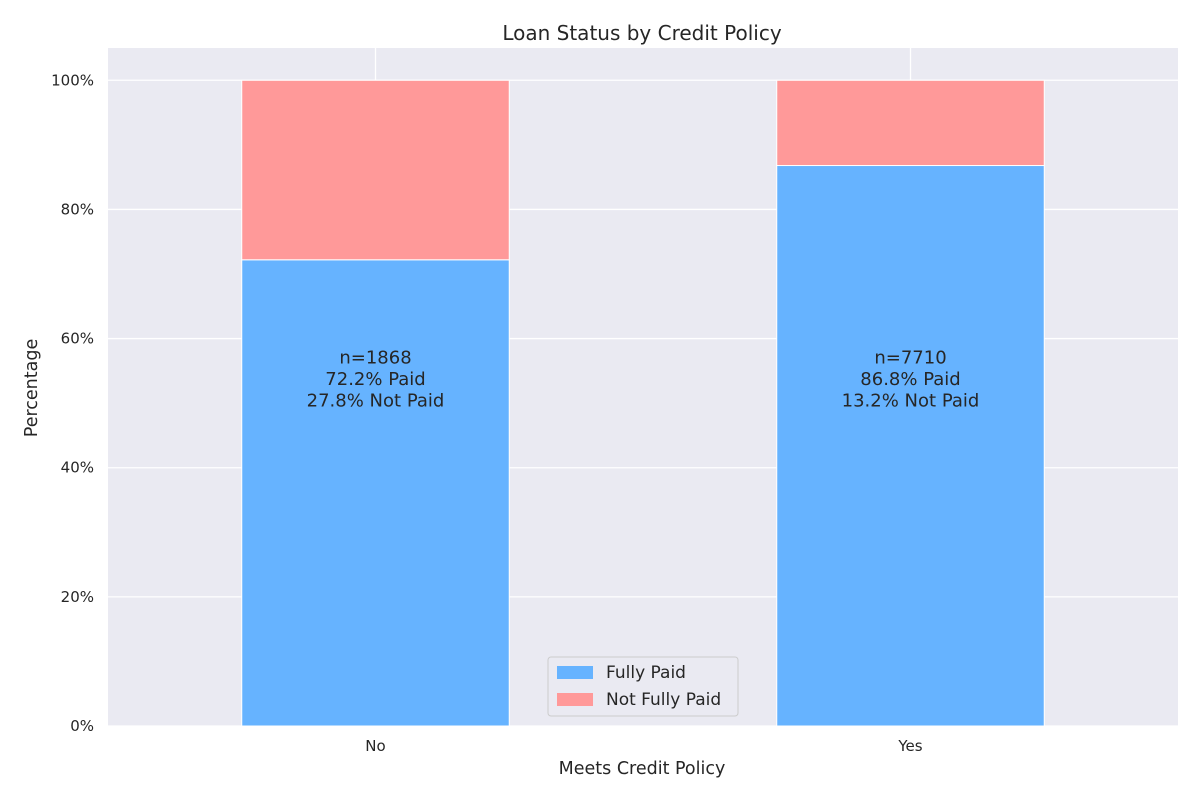  What do you see at coordinates (375, 746) in the screenshot?
I see `x-tick-label: No` at bounding box center [375, 746].